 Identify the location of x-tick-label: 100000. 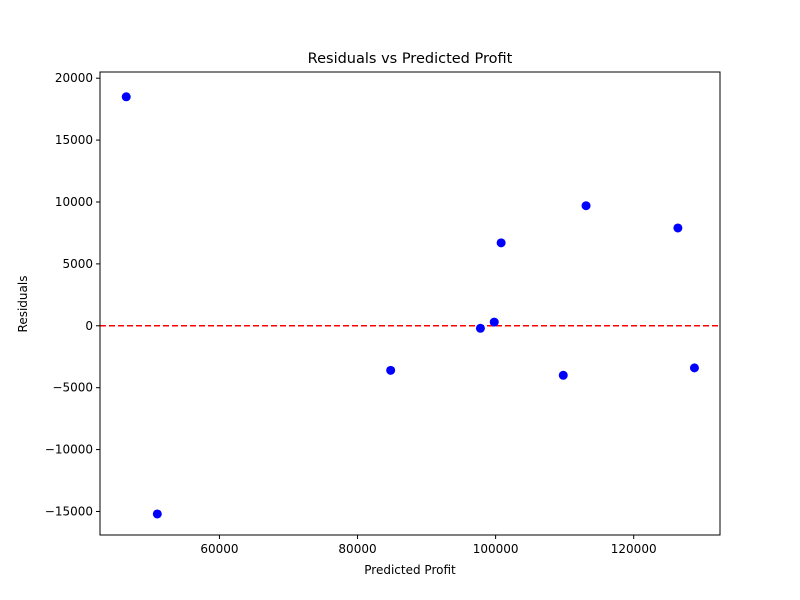
(496, 549).